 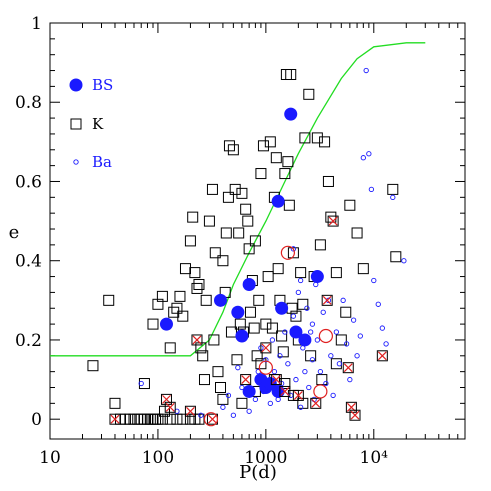 What do you see at coordinates (28, 262) in the screenshot?
I see `y-tick-label: 0.4` at bounding box center [28, 262].